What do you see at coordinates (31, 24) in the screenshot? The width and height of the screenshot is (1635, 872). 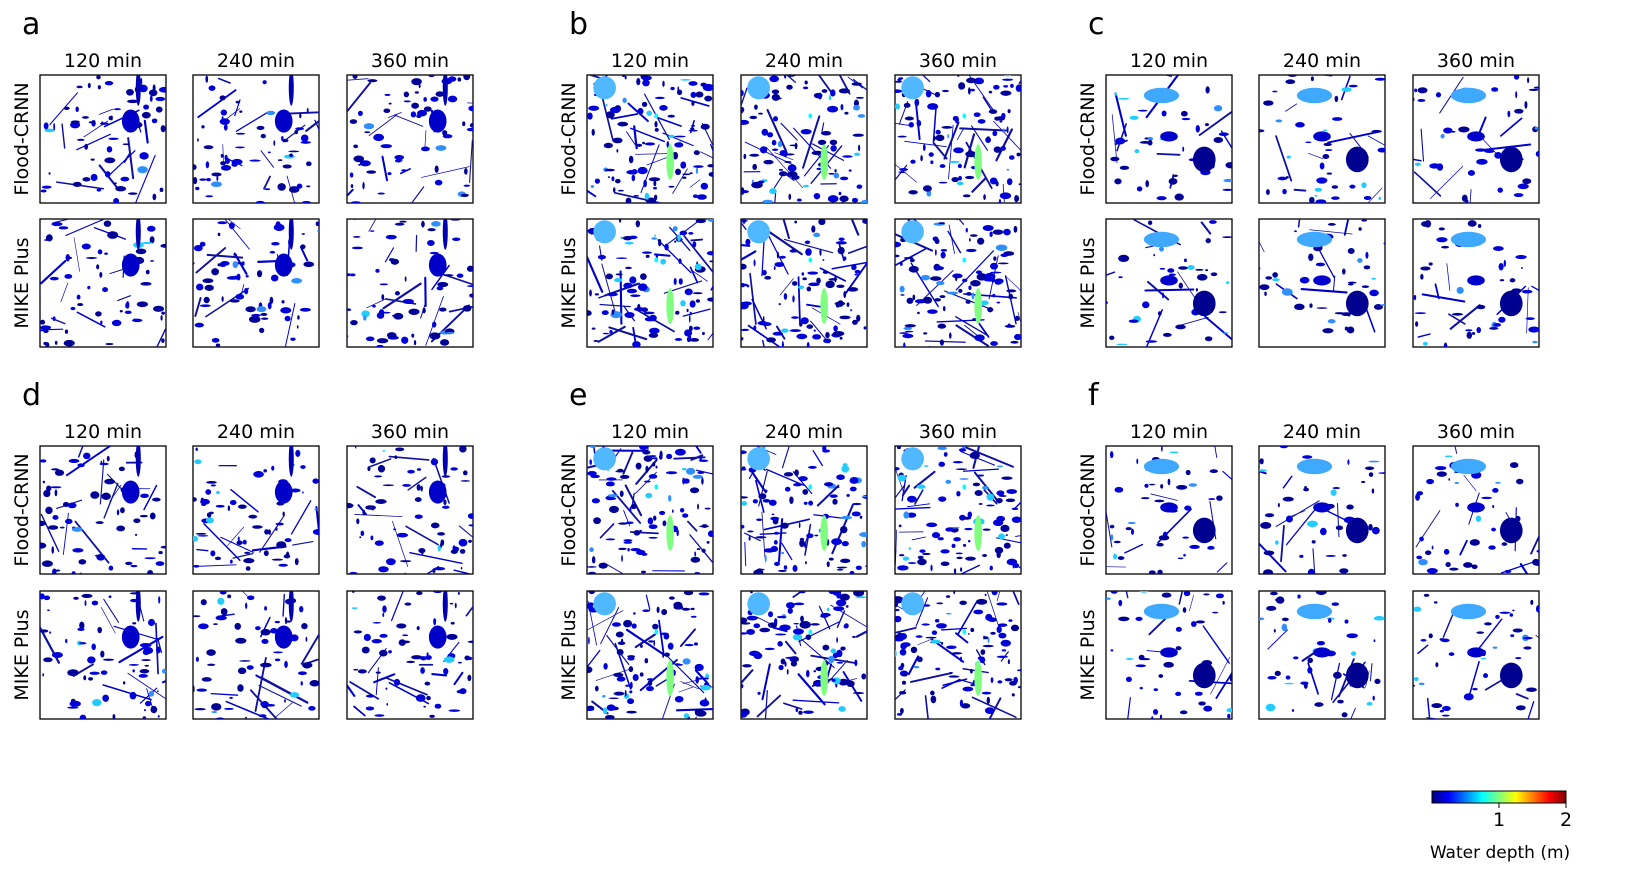 I see `panel-letter: a` at bounding box center [31, 24].